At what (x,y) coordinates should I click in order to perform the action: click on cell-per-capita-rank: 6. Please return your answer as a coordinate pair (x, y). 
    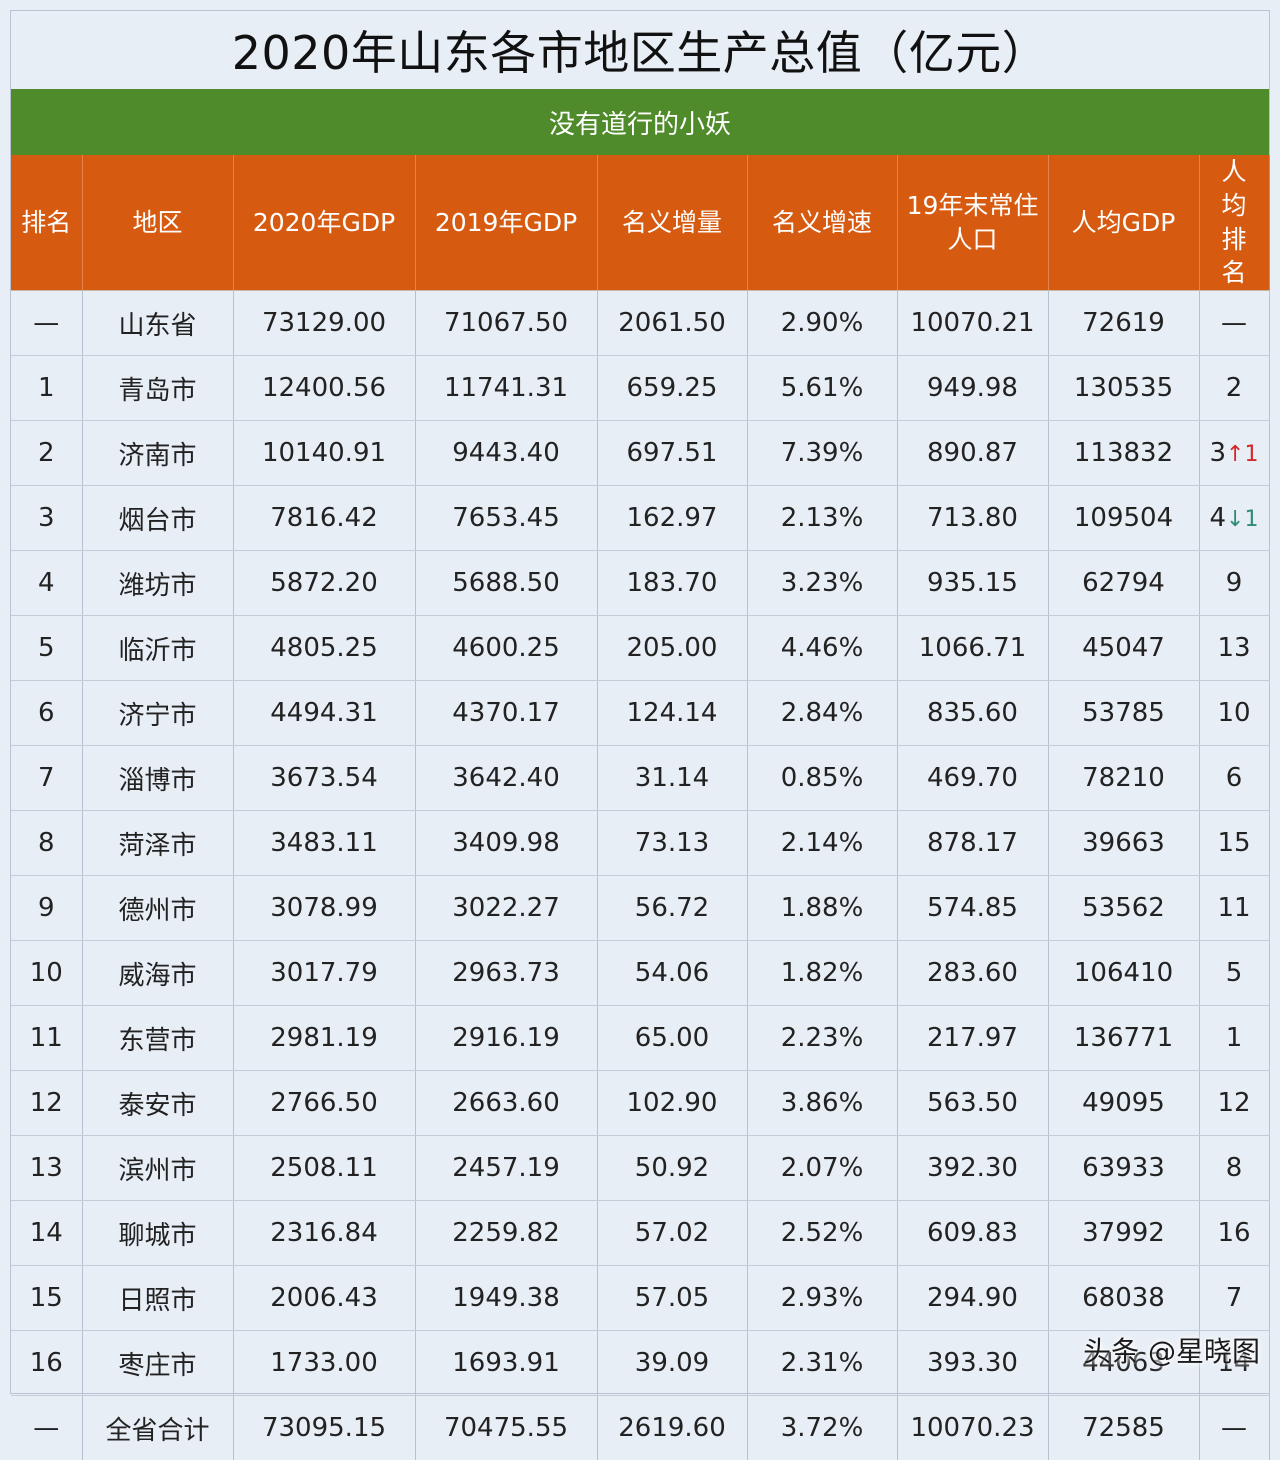
    Looking at the image, I should click on (1234, 778).